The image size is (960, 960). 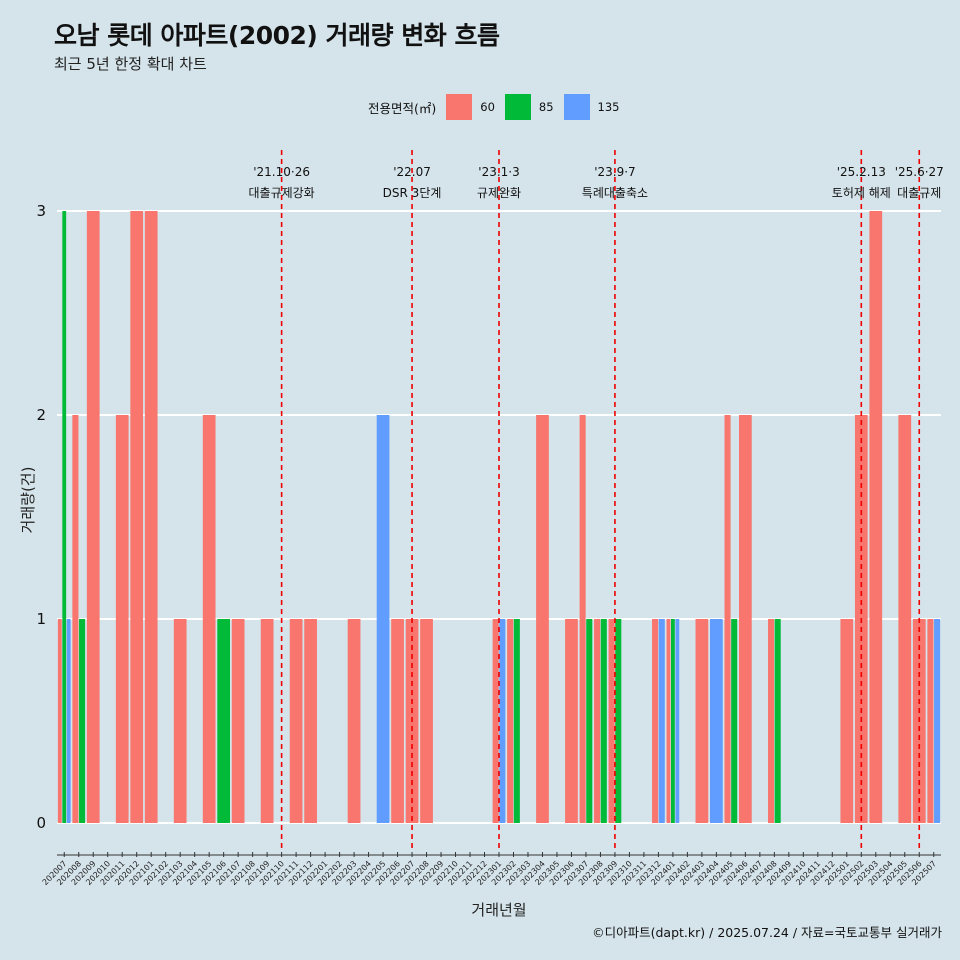 What do you see at coordinates (861, 193) in the screenshot?
I see `event-label-5: 토허제 해제` at bounding box center [861, 193].